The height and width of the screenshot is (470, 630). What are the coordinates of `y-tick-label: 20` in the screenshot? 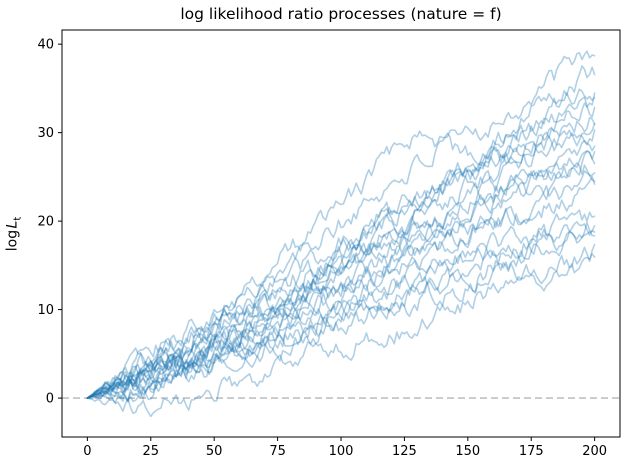 It's located at (45, 222).